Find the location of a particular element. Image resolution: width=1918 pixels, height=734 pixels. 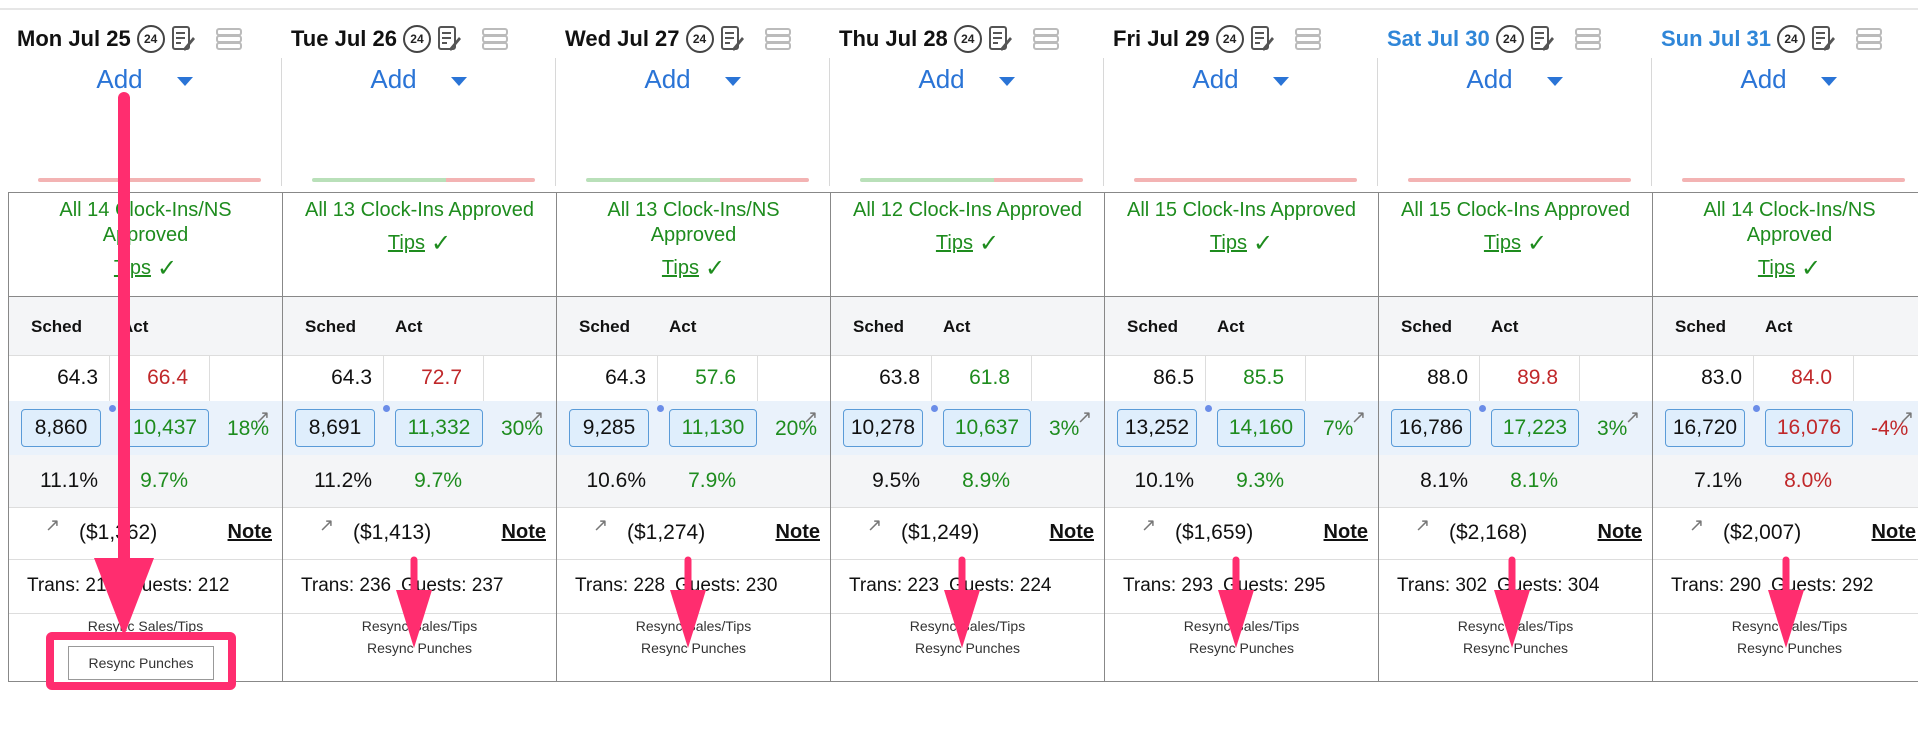

sales-actual-box: 10,437 is located at coordinates (165, 428).